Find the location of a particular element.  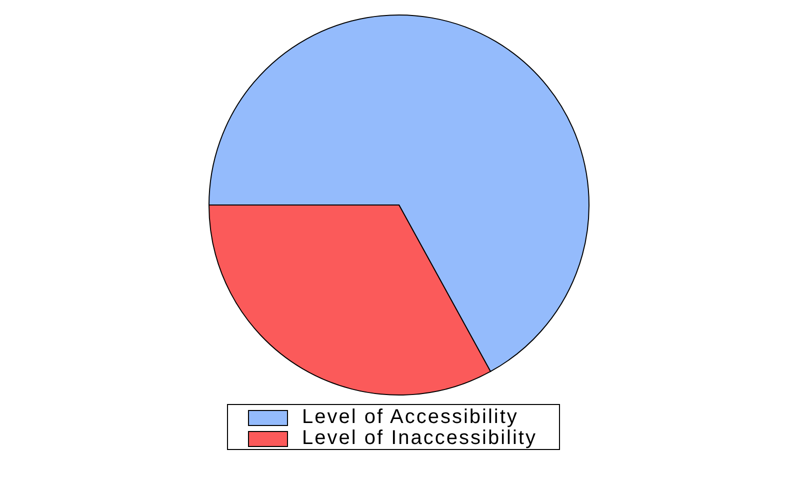

legend-label: Level of Accessibility is located at coordinates (410, 417).